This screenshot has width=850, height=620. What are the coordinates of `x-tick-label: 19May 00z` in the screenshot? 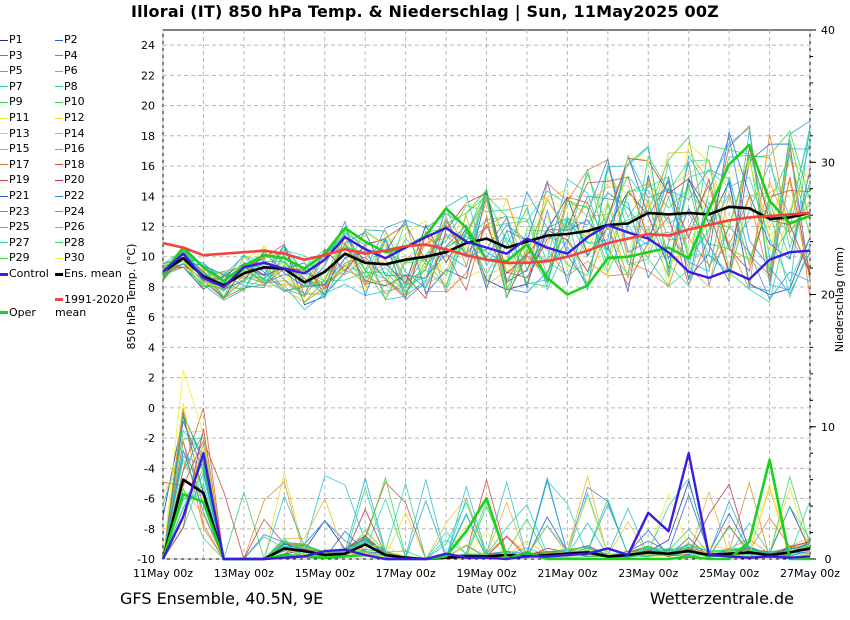 It's located at (486, 573).